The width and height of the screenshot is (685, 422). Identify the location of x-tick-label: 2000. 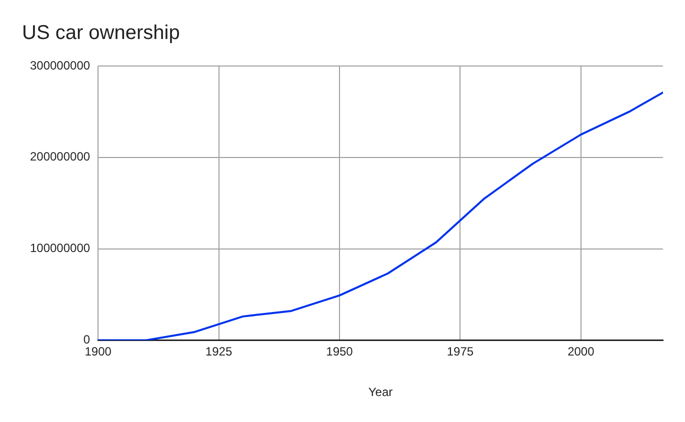
(581, 351).